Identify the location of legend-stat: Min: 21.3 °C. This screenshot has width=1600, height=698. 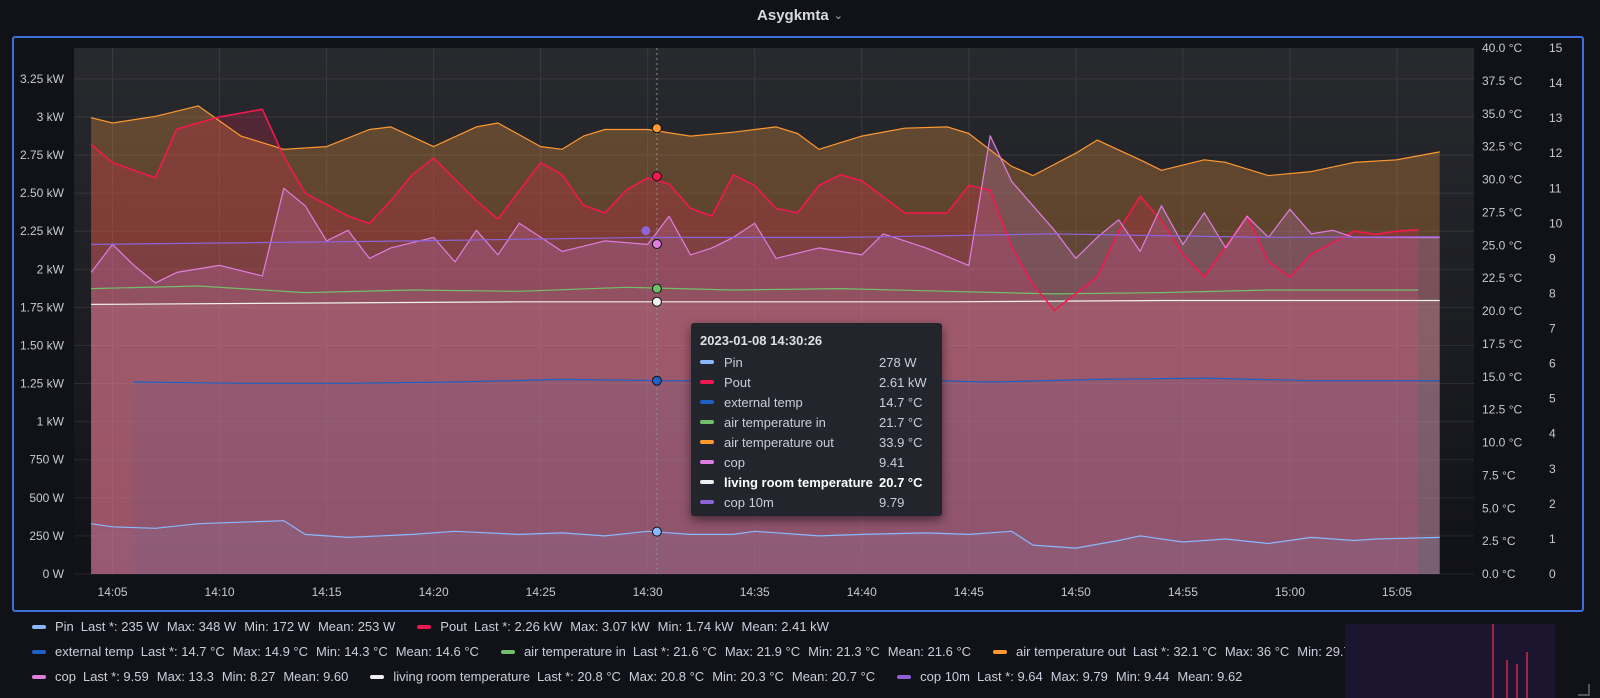
(844, 651).